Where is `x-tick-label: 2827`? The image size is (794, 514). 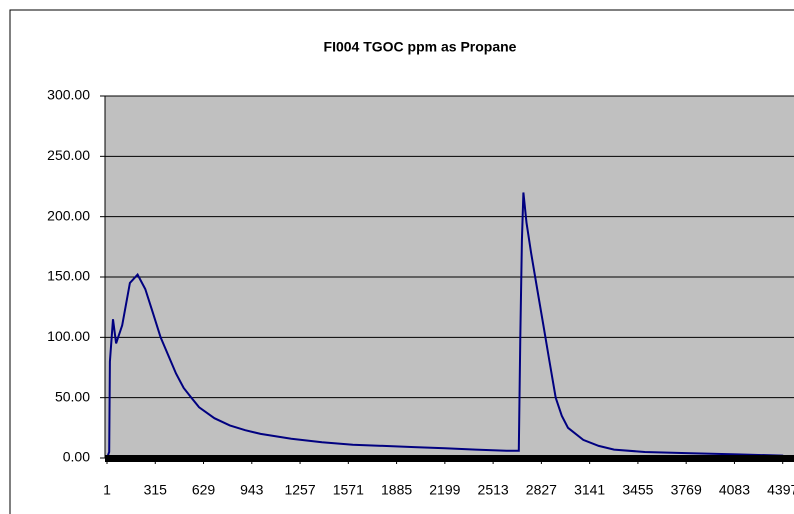 x-tick-label: 2827 is located at coordinates (541, 490).